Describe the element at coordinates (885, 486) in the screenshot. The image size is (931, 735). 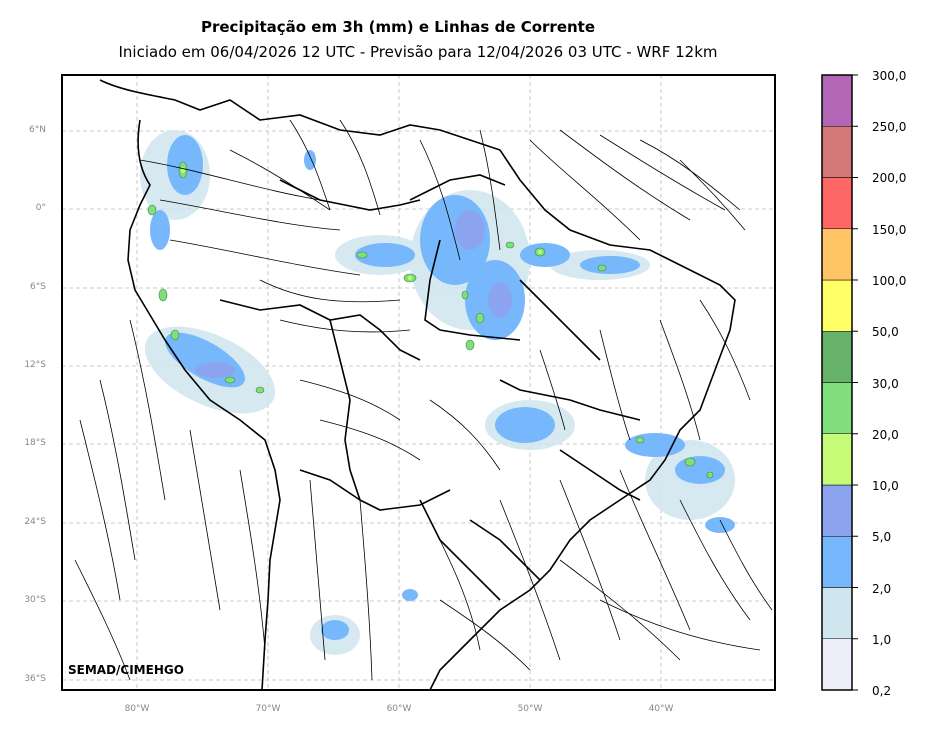
I see `colorbar-label: 10,0` at that location.